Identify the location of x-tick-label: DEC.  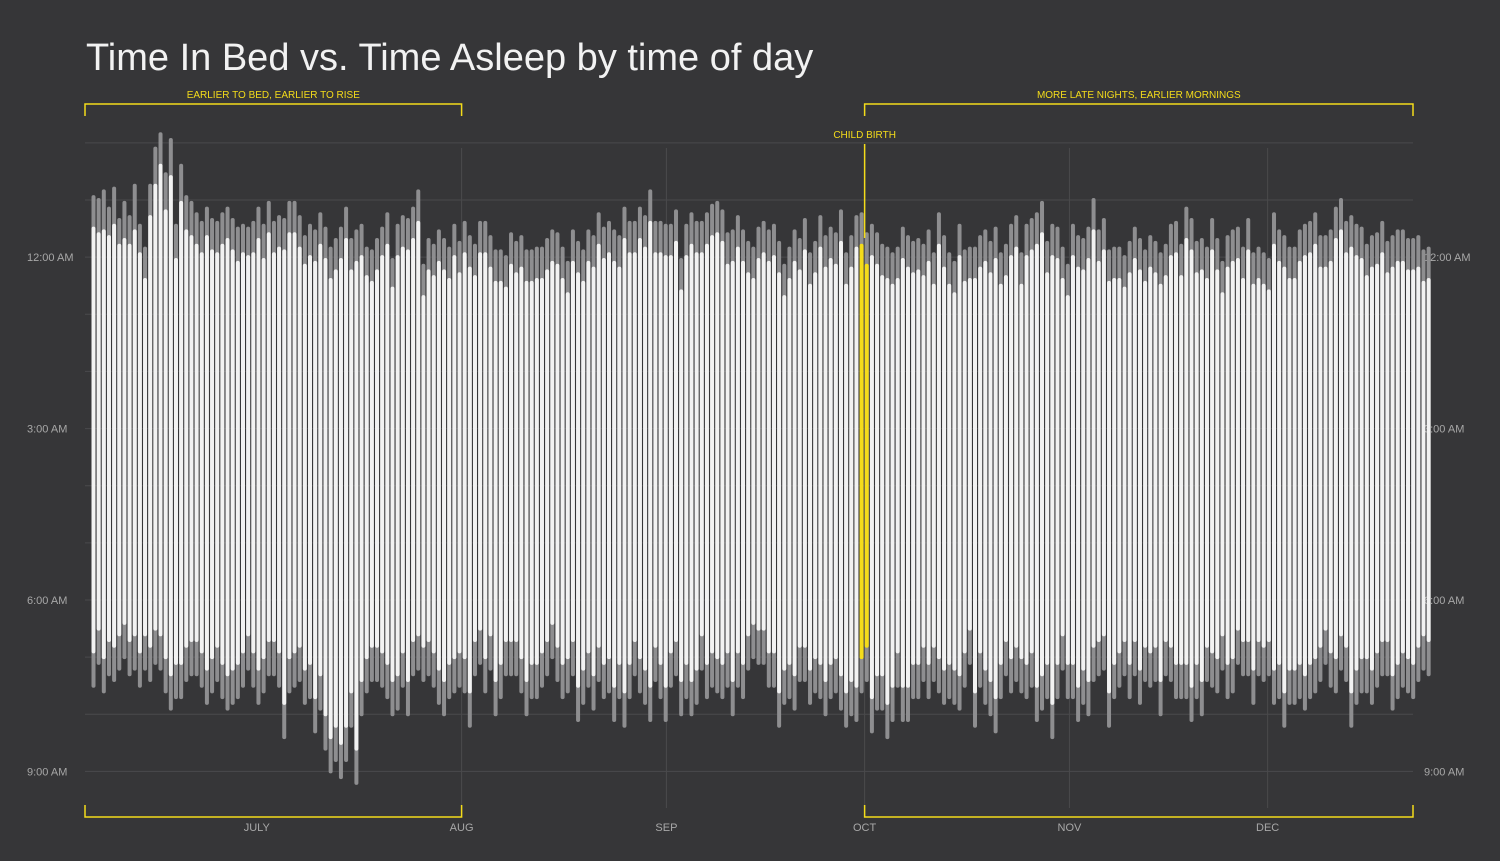
(1267, 828).